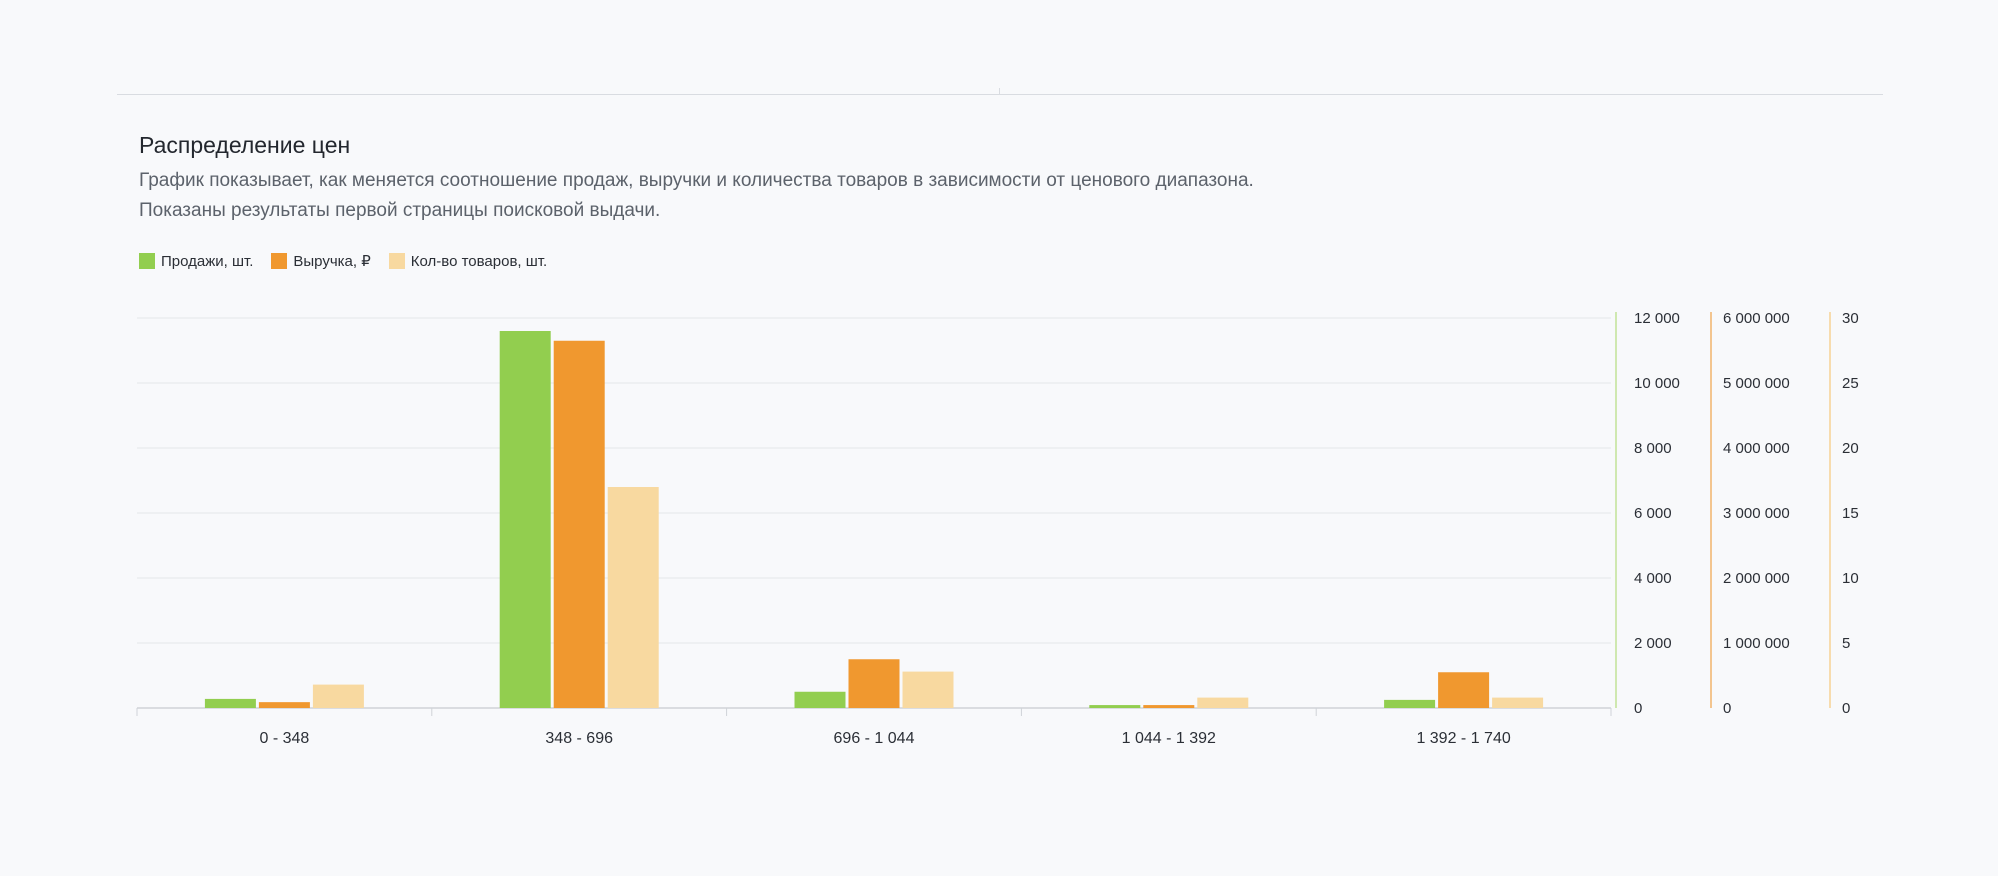 The image size is (1998, 876). Describe the element at coordinates (579, 738) in the screenshot. I see `x-tick-label: 348 - 696` at that location.